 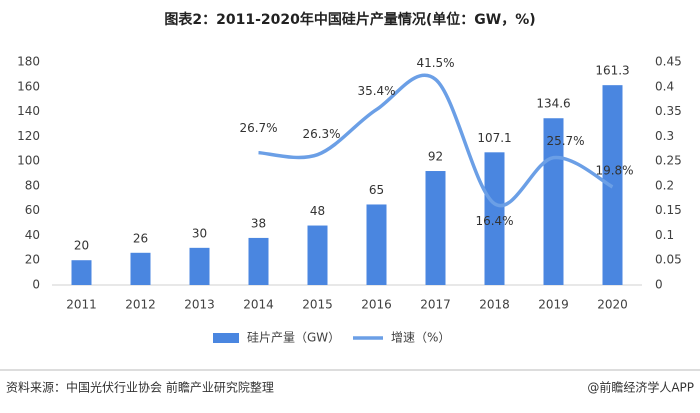 I want to click on line-value-label: 26.7%, so click(x=258, y=128).